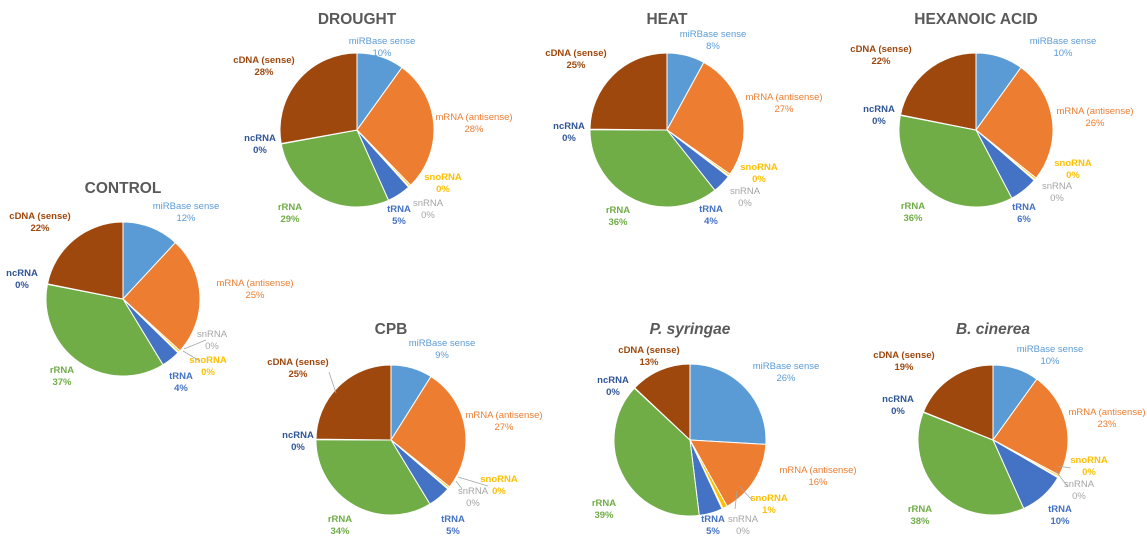 This screenshot has height=537, width=1147. Describe the element at coordinates (604, 509) in the screenshot. I see `slice-label-rrna: rRNA 39%` at that location.